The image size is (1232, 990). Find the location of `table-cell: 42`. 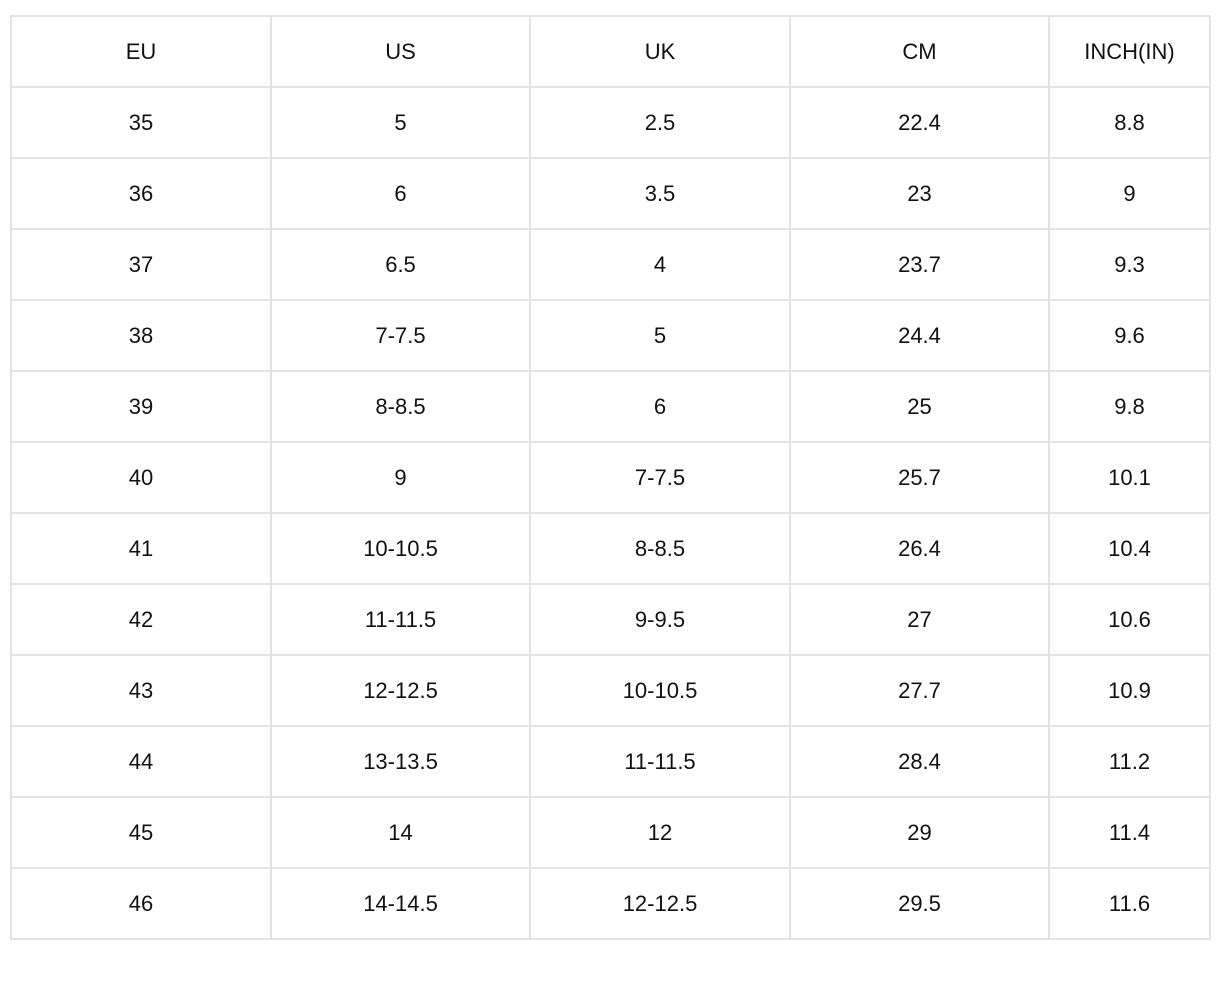

table-cell: 42 is located at coordinates (141, 619).